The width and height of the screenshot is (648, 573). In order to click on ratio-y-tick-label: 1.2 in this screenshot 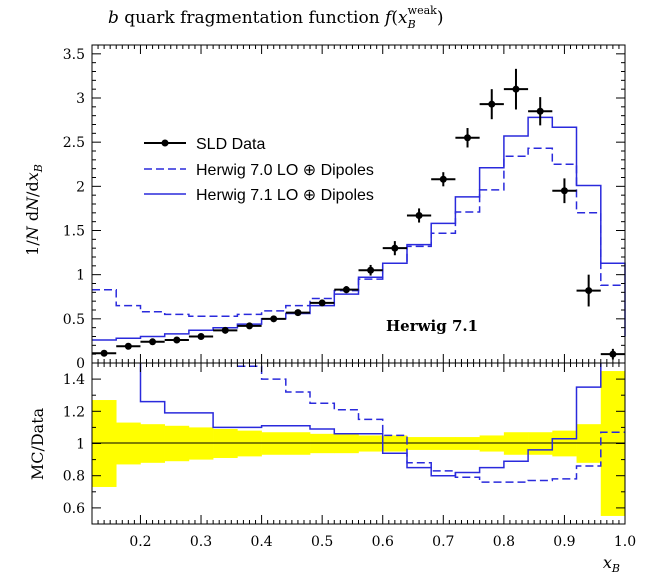, I will do `click(74, 412)`.